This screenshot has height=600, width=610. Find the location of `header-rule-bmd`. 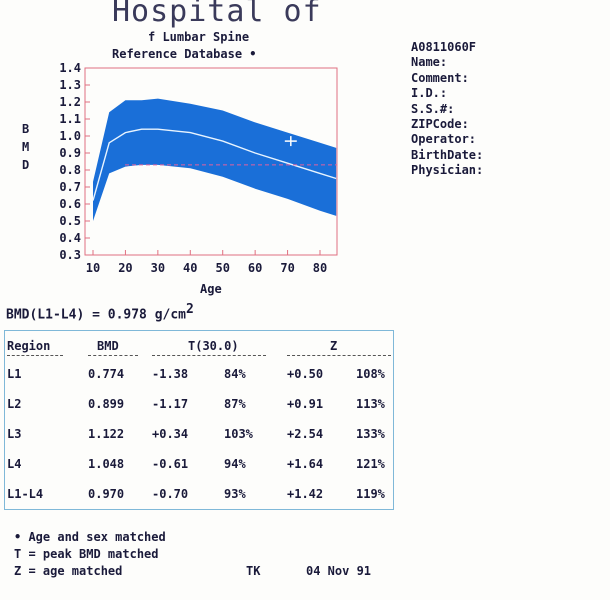

header-rule-bmd is located at coordinates (113, 355).